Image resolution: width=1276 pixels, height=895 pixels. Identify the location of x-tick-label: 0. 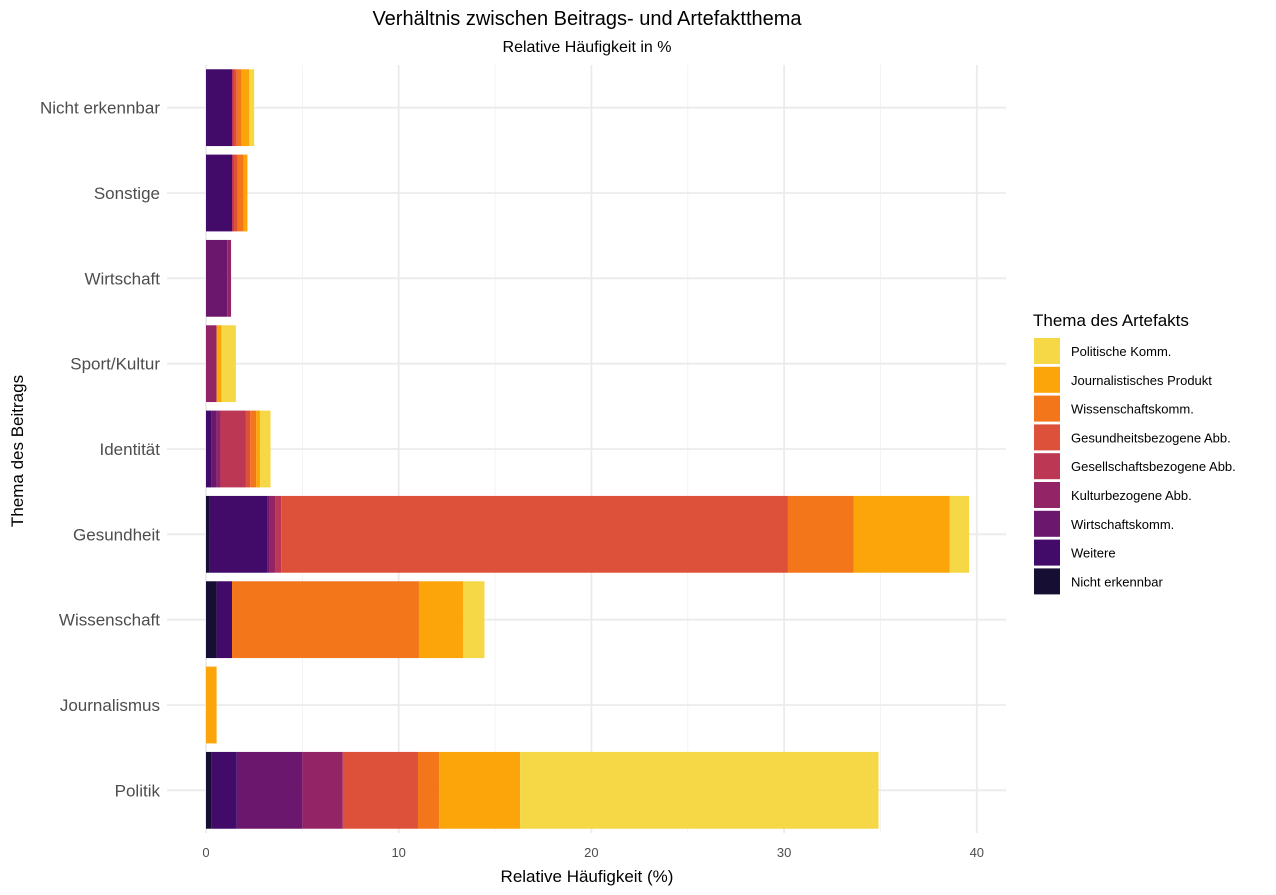
(205, 852).